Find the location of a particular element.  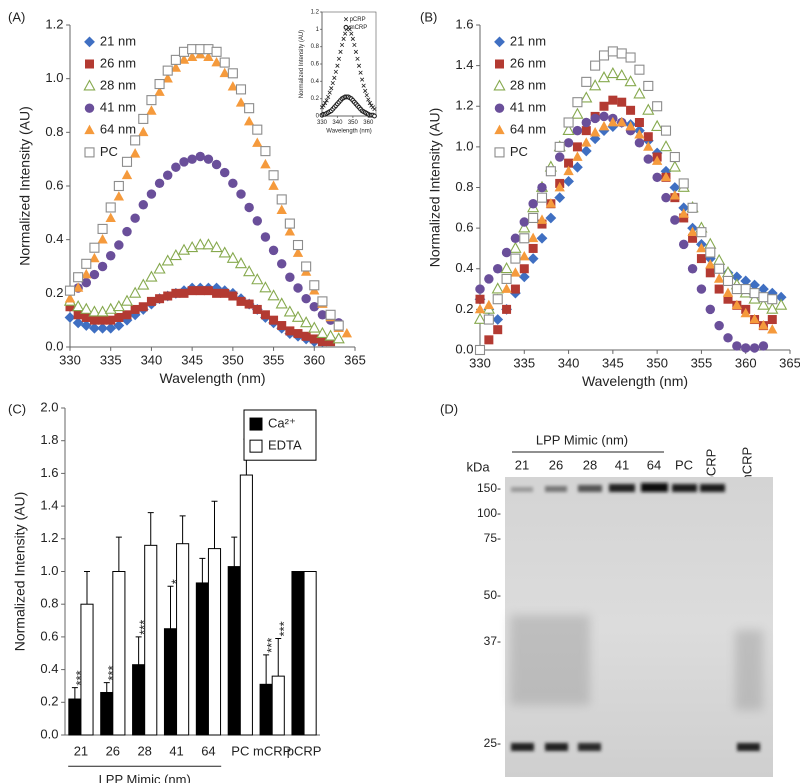

y-tick-label: 0.6 is located at coordinates (464, 227).